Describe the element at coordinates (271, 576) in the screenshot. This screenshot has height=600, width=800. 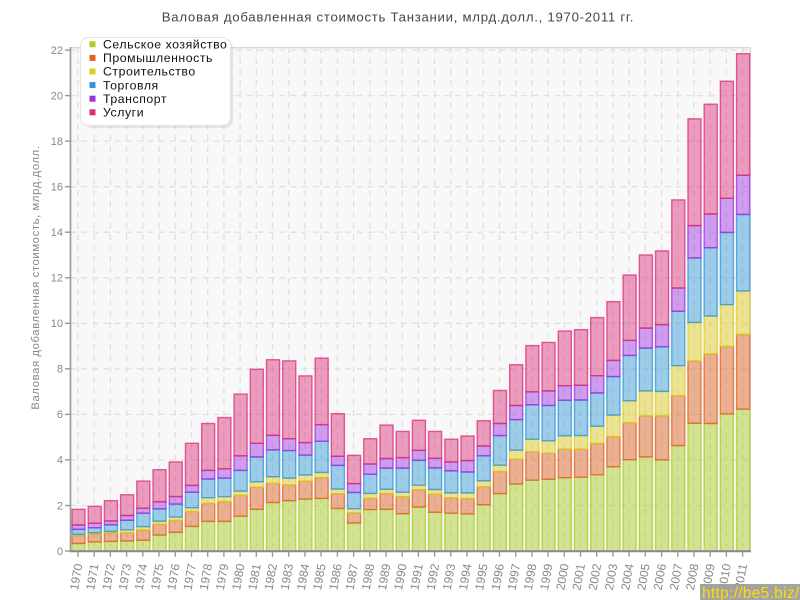
I see `svg-text: 1982` at that location.